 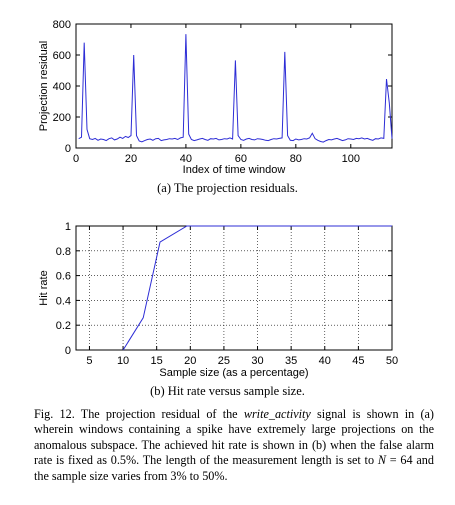 What do you see at coordinates (139, 414) in the screenshot?
I see `caption-lead: Fig. 12. The projection residual of the` at bounding box center [139, 414].